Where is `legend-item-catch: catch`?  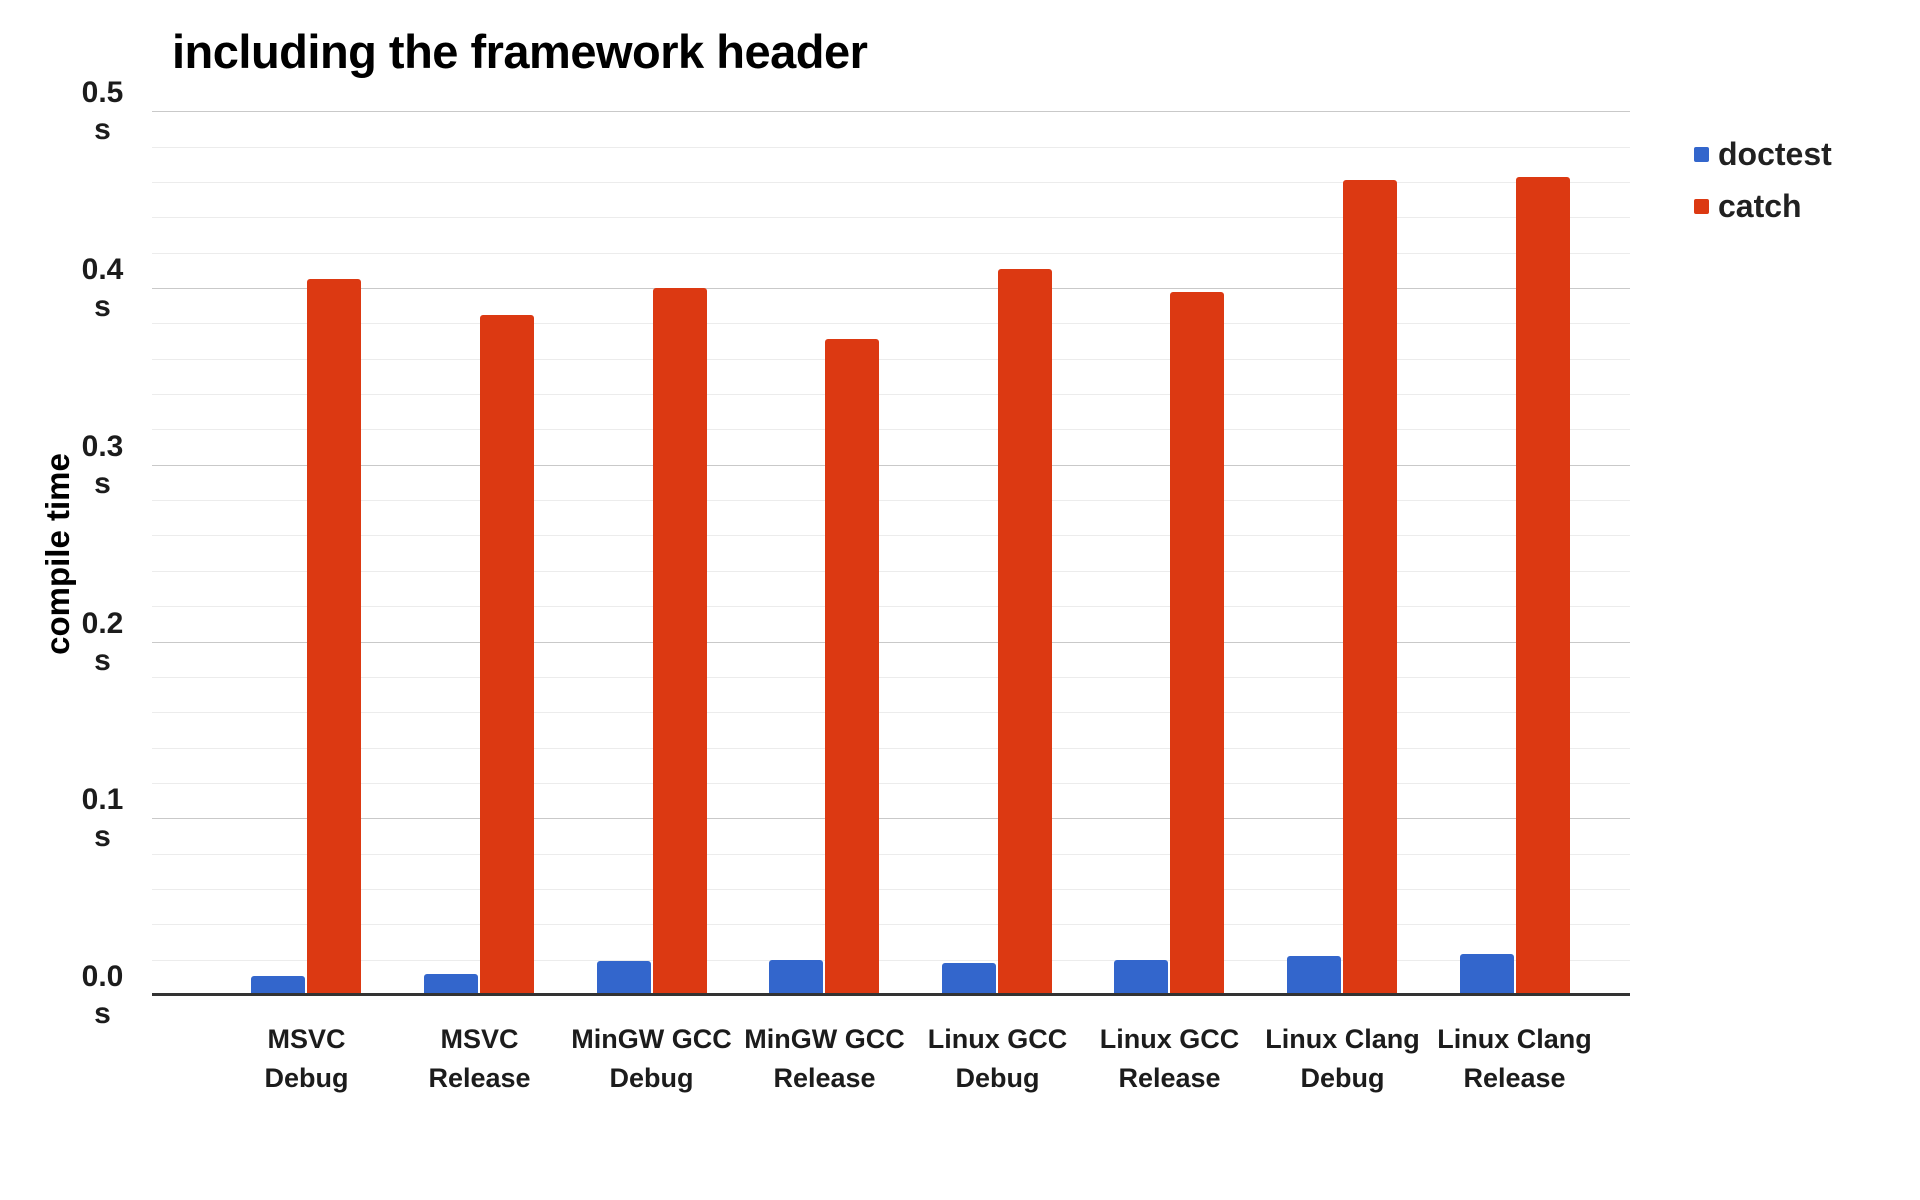
legend-item-catch: catch is located at coordinates (1763, 206).